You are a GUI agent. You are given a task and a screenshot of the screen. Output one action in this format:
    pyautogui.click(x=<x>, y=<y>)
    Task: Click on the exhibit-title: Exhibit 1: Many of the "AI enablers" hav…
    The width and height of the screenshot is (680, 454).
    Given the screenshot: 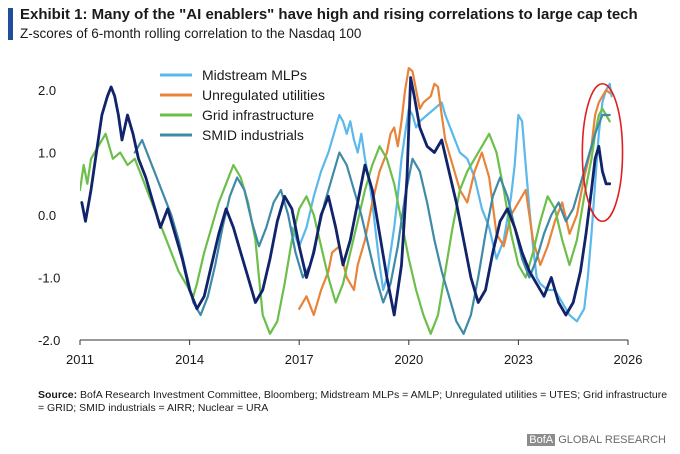 What is the action you would take?
    pyautogui.click(x=329, y=14)
    